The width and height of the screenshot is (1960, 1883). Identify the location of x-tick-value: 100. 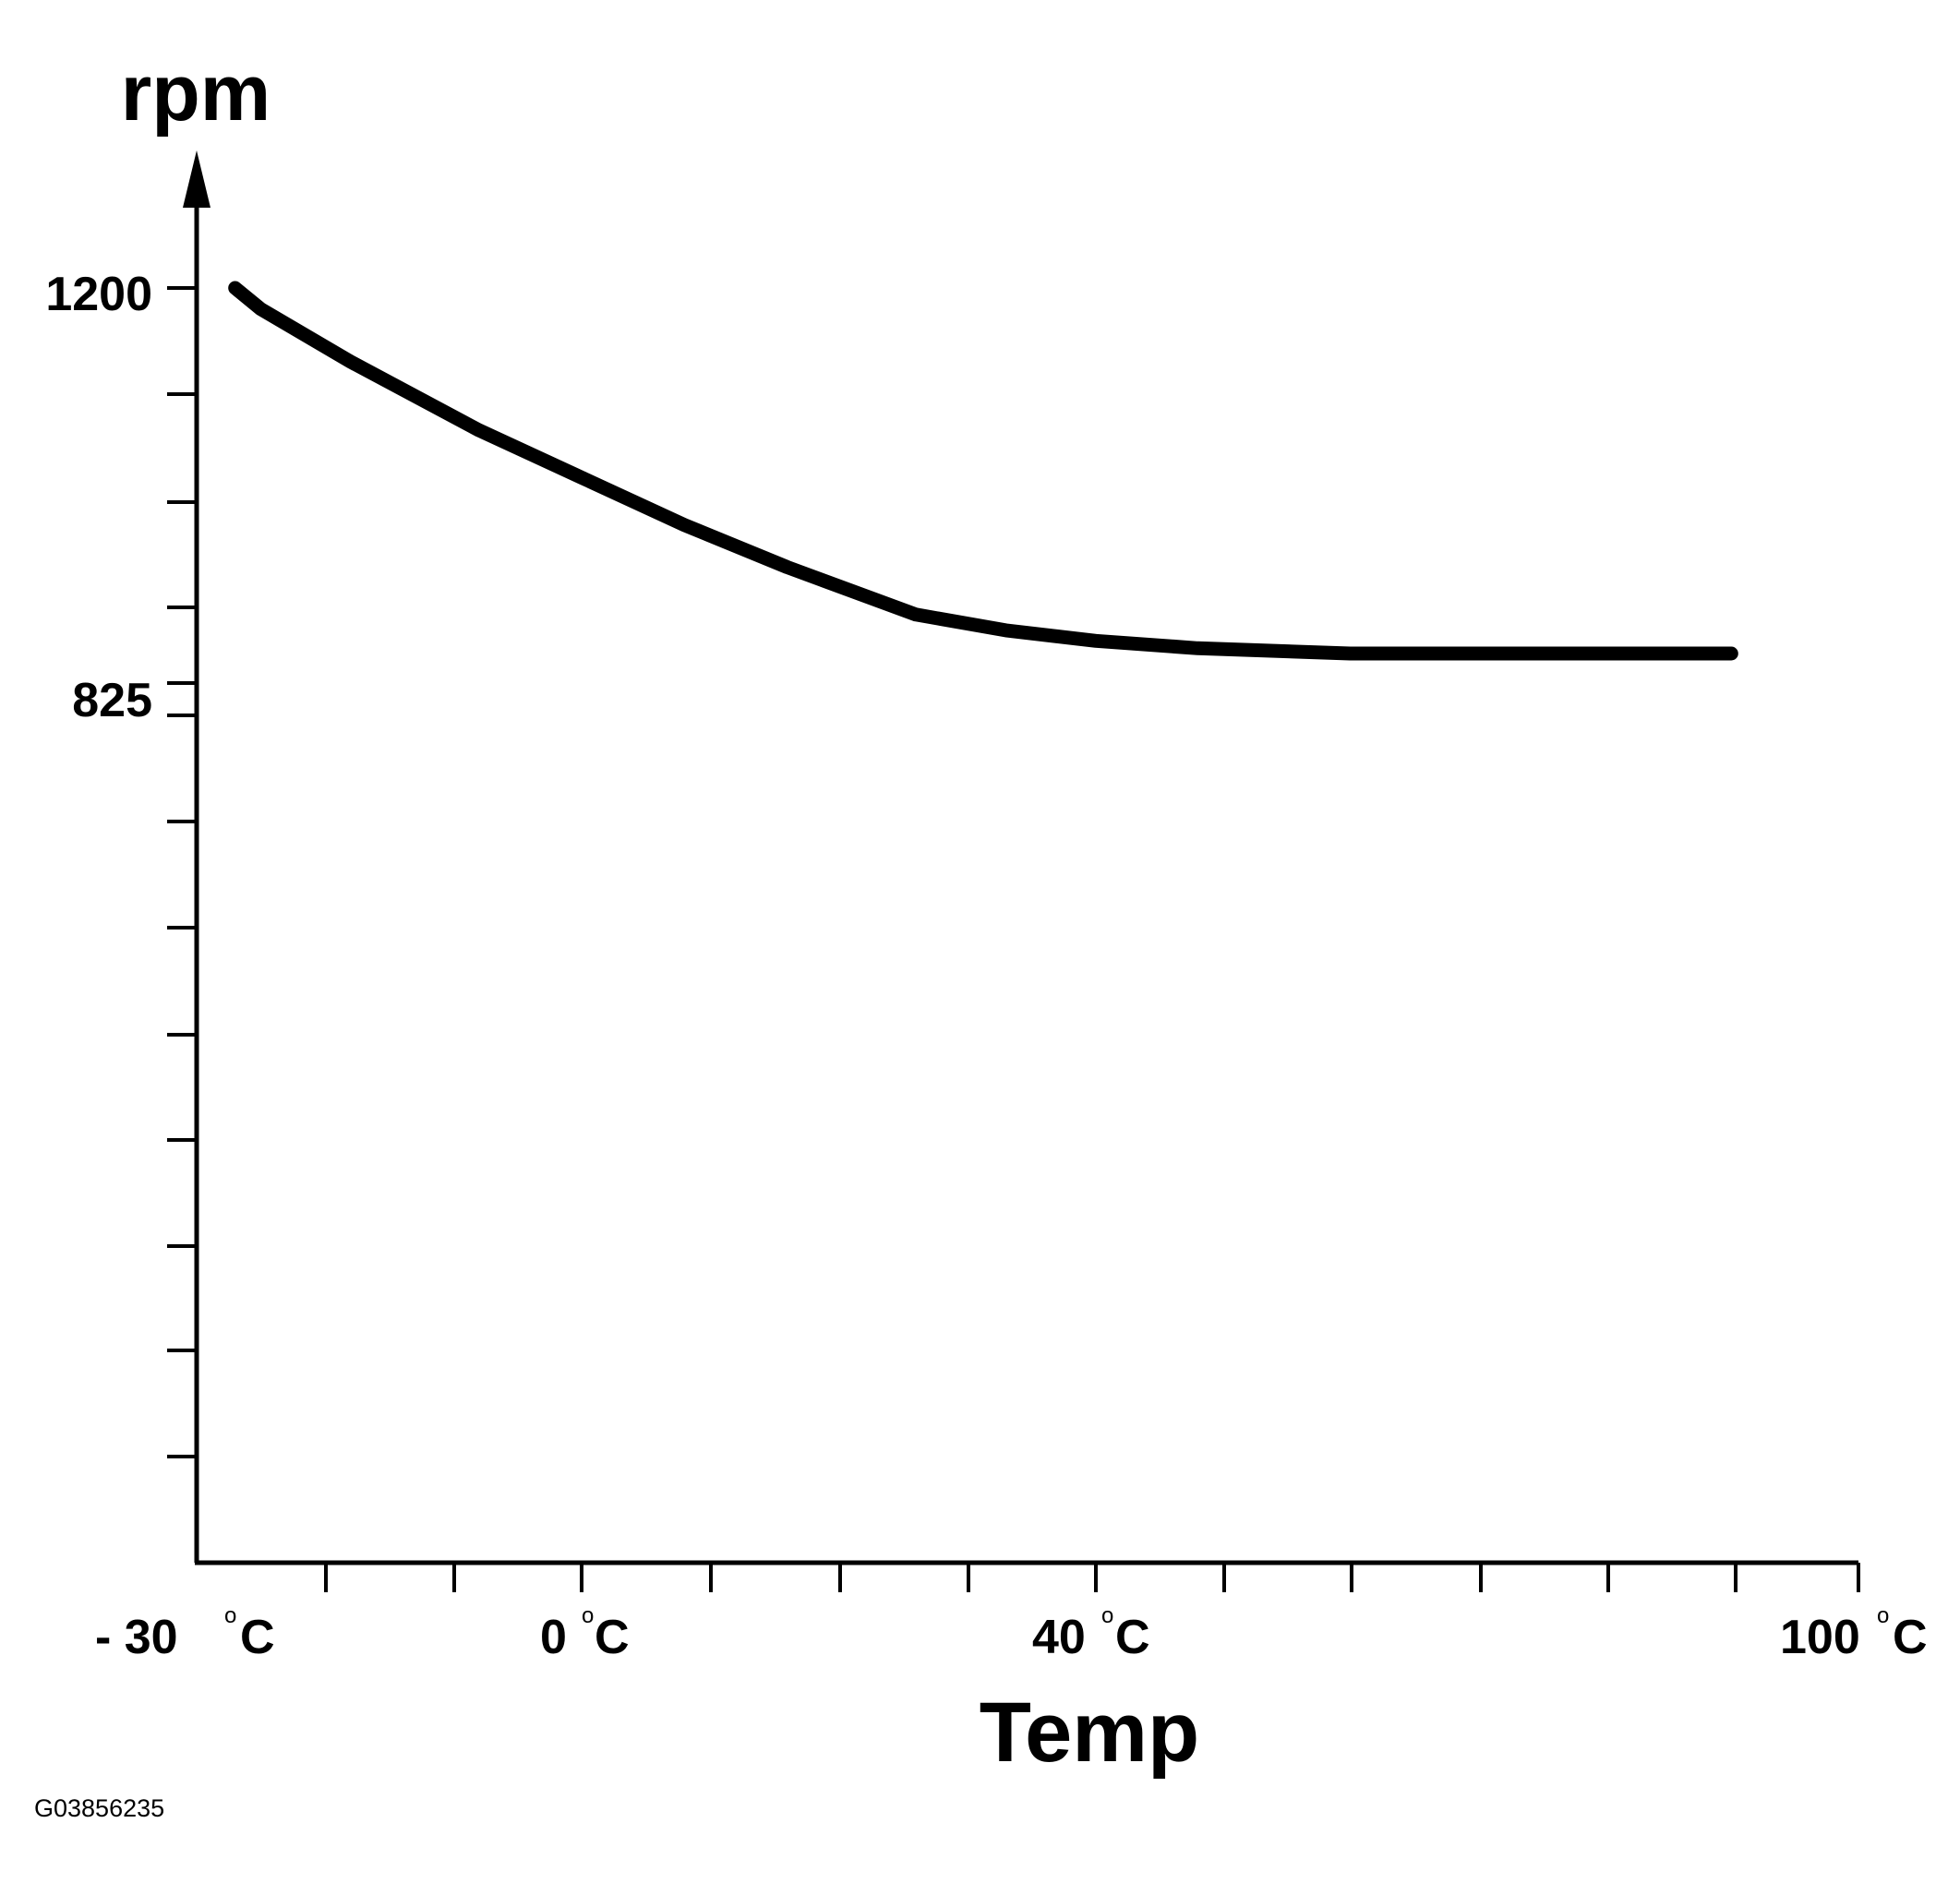
(1820, 1637).